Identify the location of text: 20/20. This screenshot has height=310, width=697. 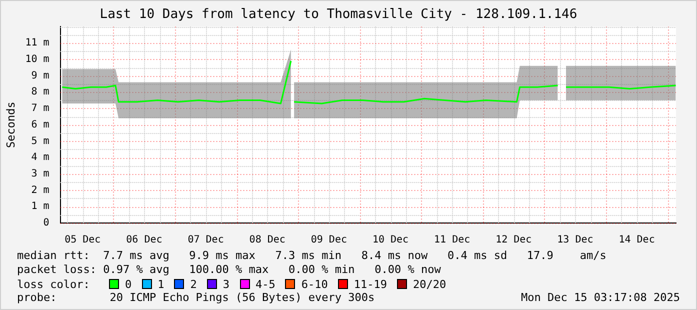
(429, 284).